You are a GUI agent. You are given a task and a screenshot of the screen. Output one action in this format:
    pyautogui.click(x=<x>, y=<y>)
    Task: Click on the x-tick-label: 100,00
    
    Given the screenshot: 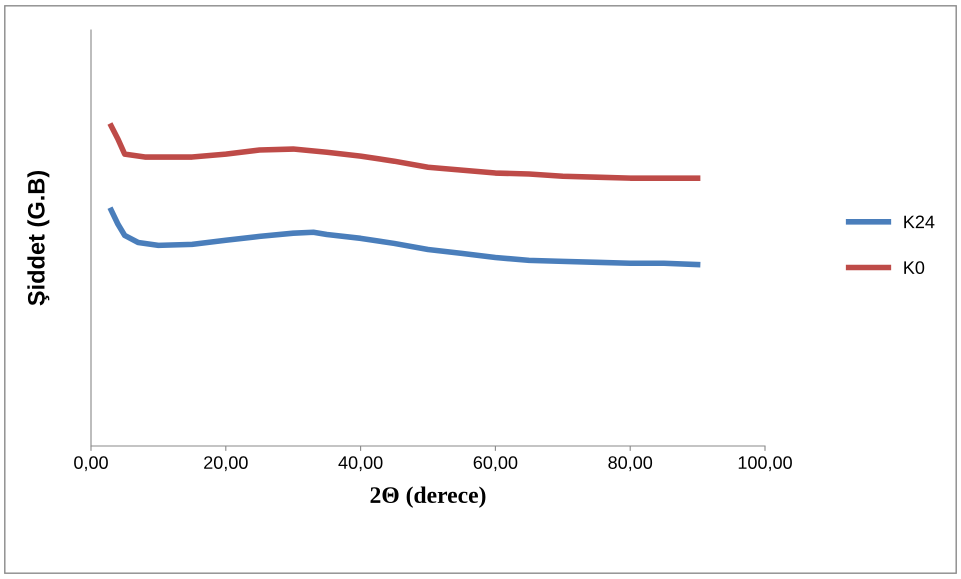 What is the action you would take?
    pyautogui.click(x=765, y=464)
    